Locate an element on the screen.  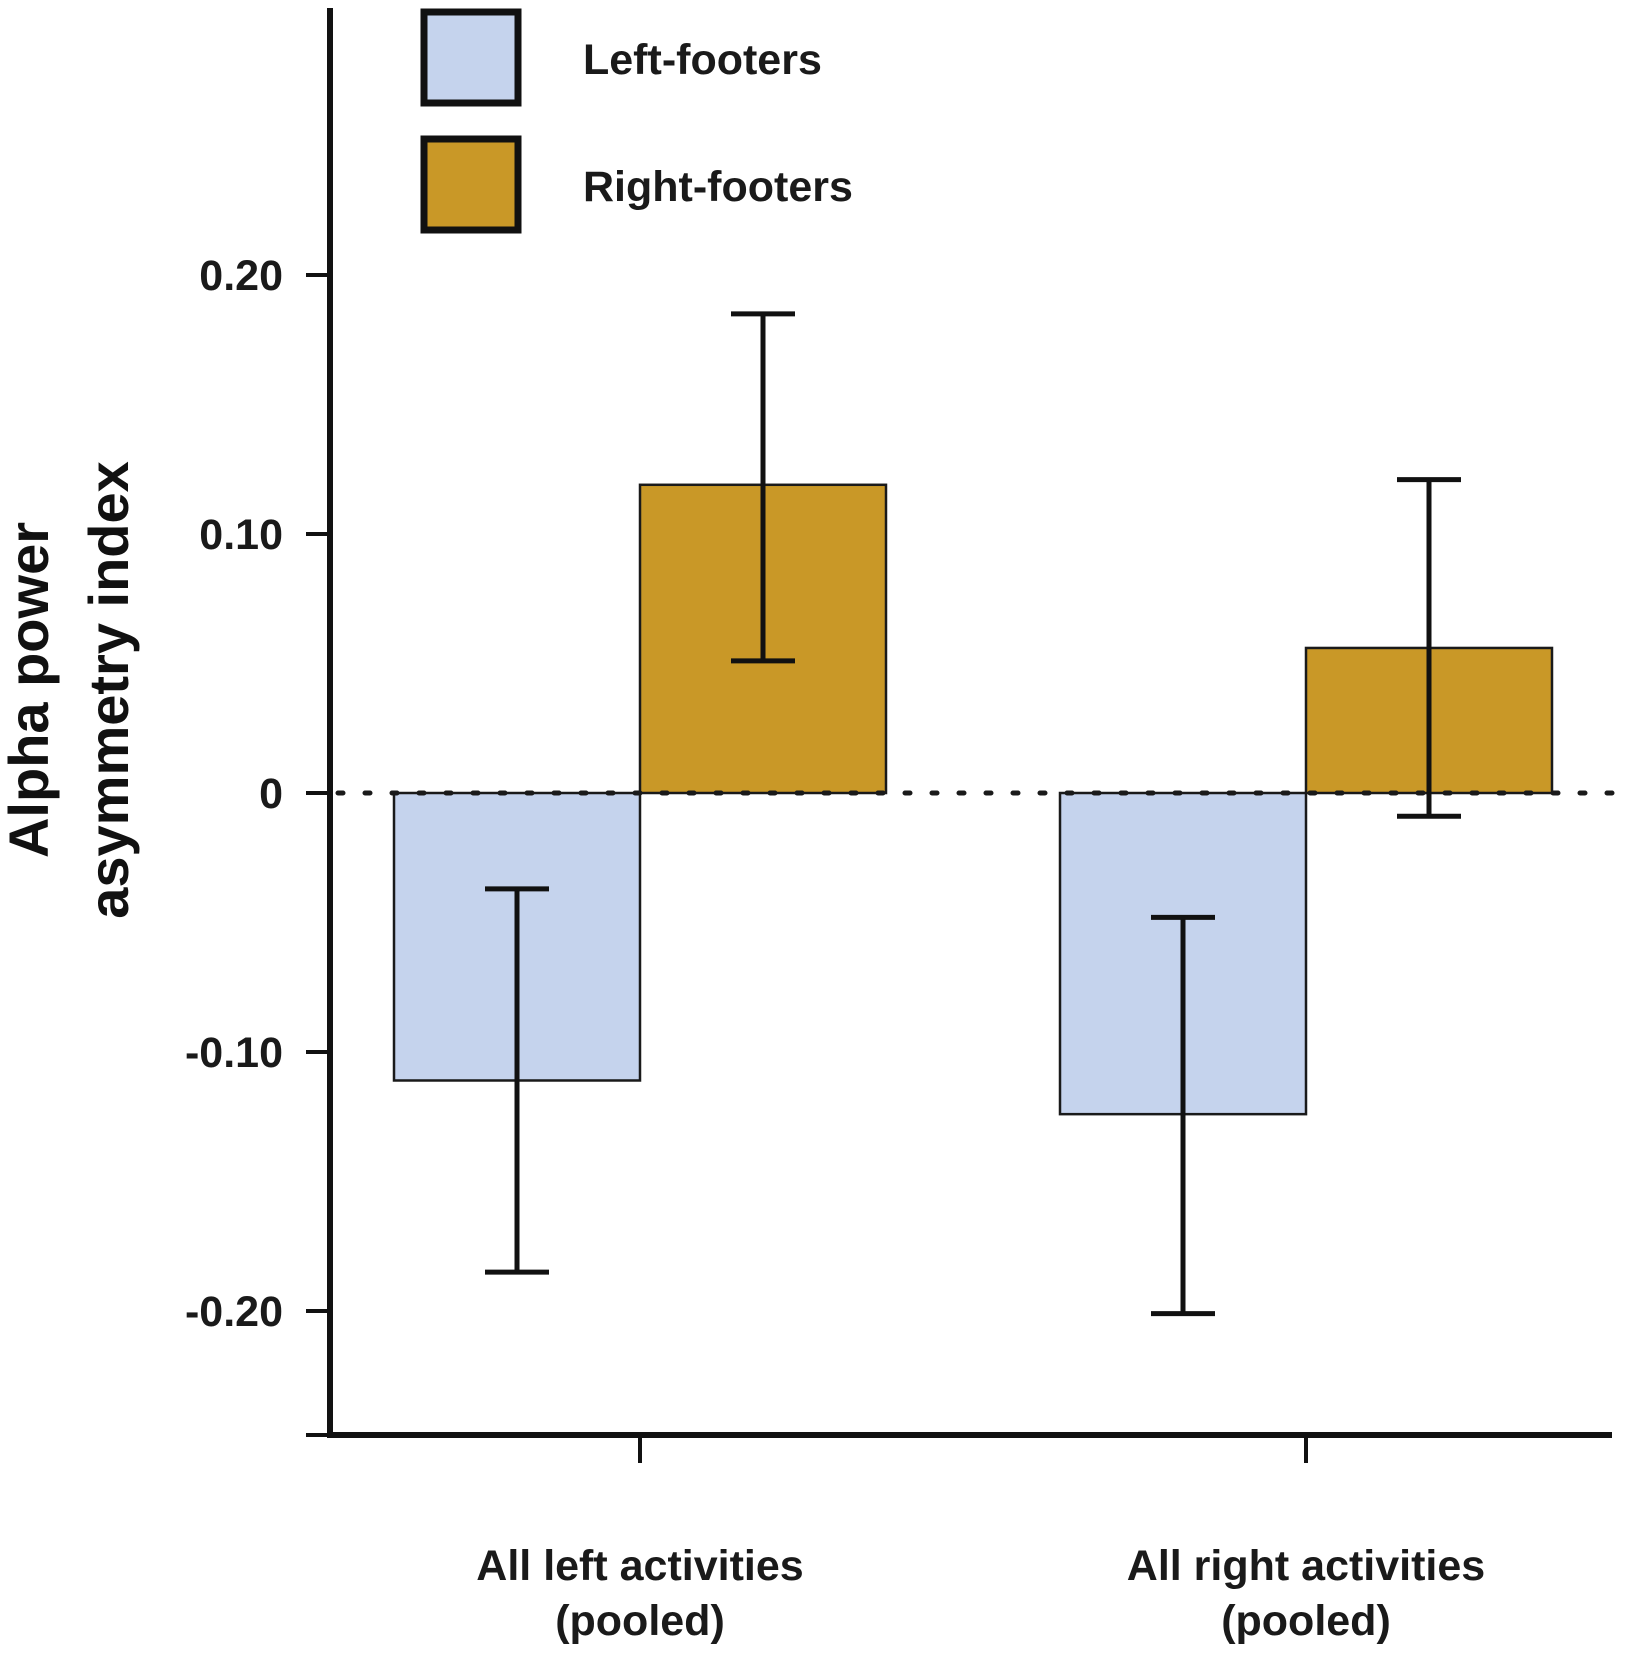
y-axis-title: Alpha power asymmetry index is located at coordinates (70, 690).